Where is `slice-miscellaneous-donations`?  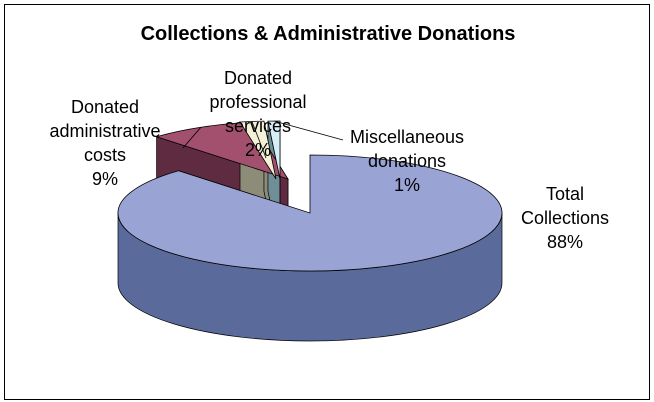
slice-miscellaneous-donations is located at coordinates (274, 150).